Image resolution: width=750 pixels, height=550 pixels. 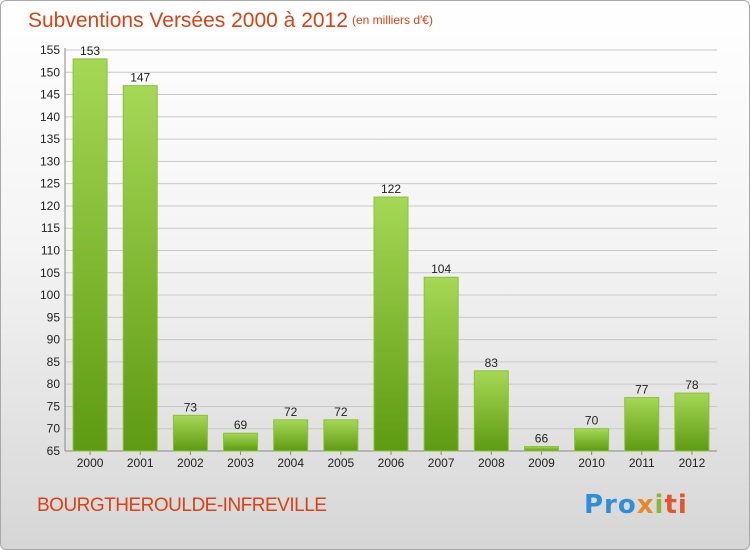 I want to click on chart-title: Subventions Versées 2000 à 2012, so click(x=188, y=20).